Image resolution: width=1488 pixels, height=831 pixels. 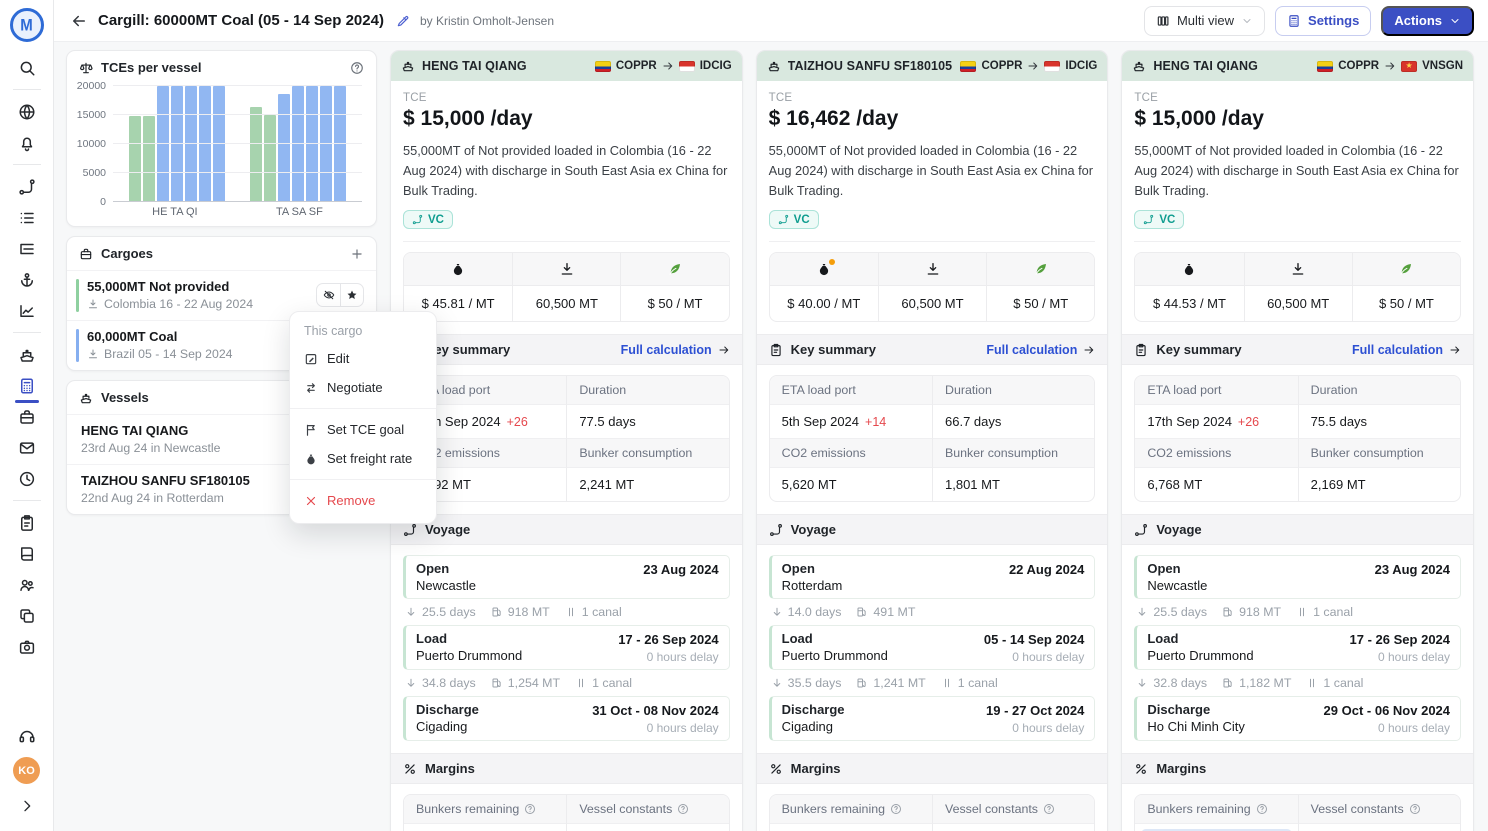 I want to click on hide-cargo-button, so click(x=328, y=295).